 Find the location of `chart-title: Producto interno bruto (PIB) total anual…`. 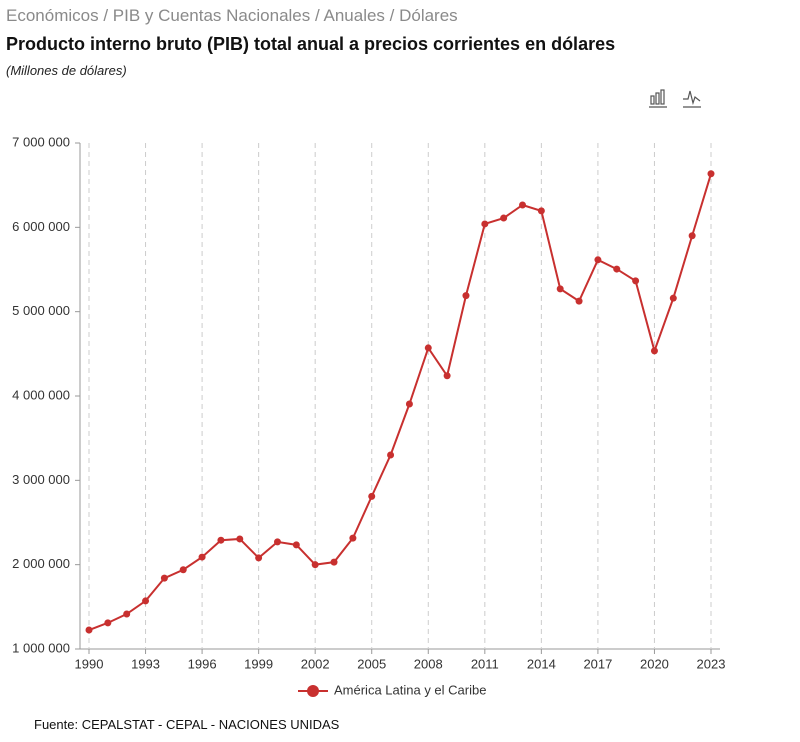

chart-title: Producto interno bruto (PIB) total anual… is located at coordinates (311, 44).